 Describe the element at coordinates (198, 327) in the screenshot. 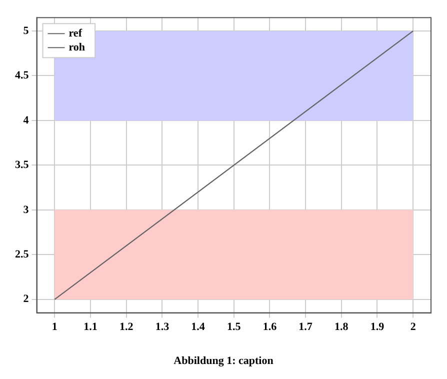

I see `x-tick-label: 1.4` at that location.